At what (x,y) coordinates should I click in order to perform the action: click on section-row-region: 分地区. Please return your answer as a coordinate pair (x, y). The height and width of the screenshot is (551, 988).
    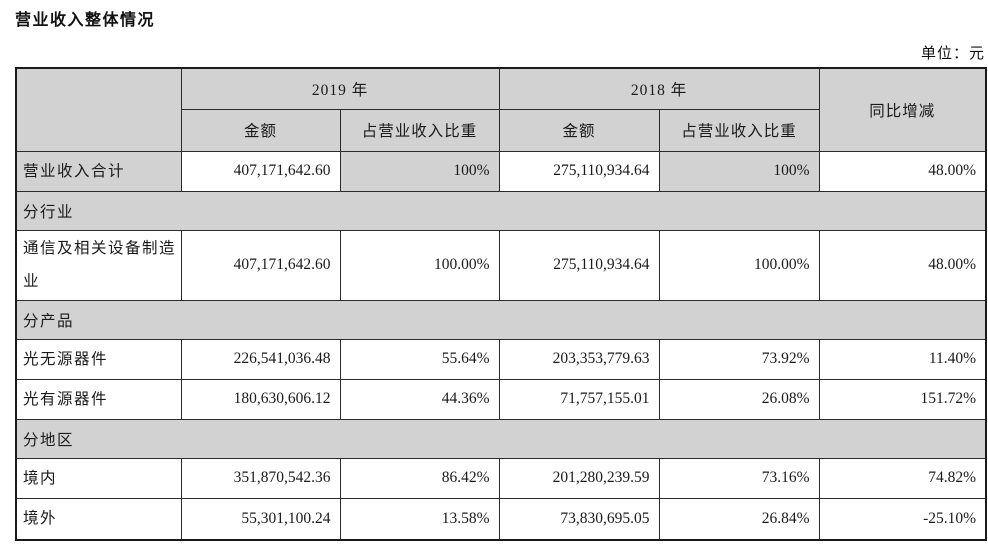
    Looking at the image, I should click on (501, 438).